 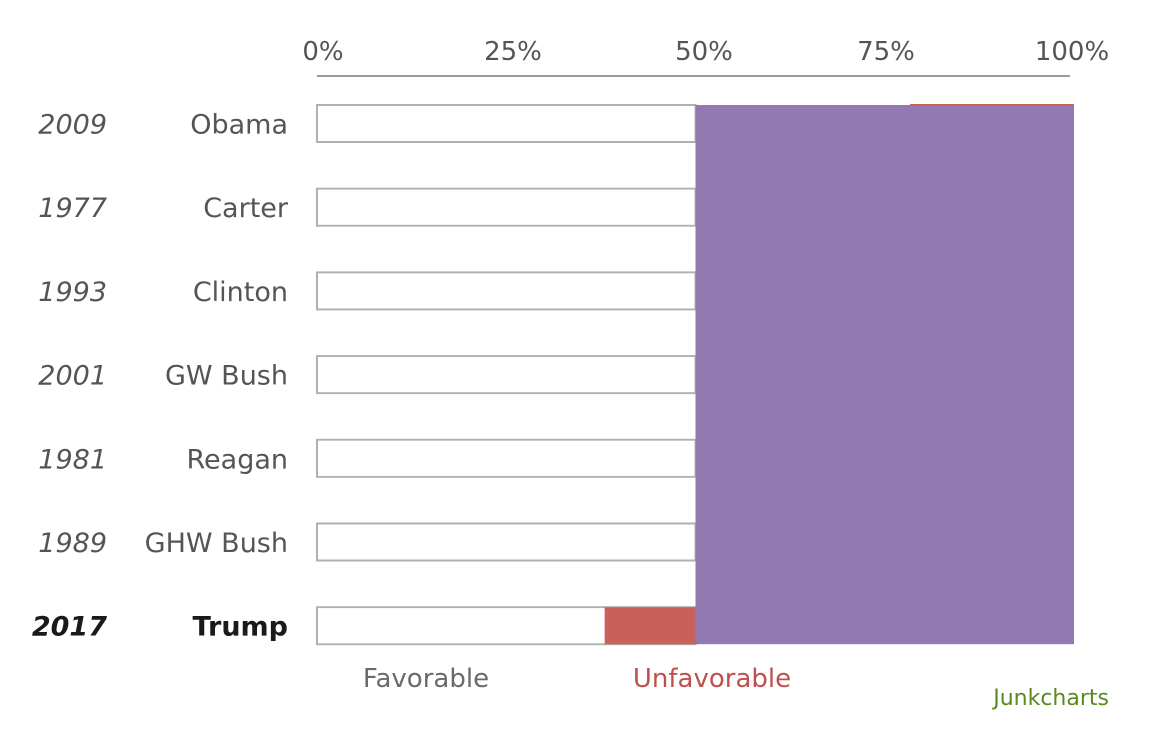 I want to click on year-label: 1993, so click(x=72, y=292).